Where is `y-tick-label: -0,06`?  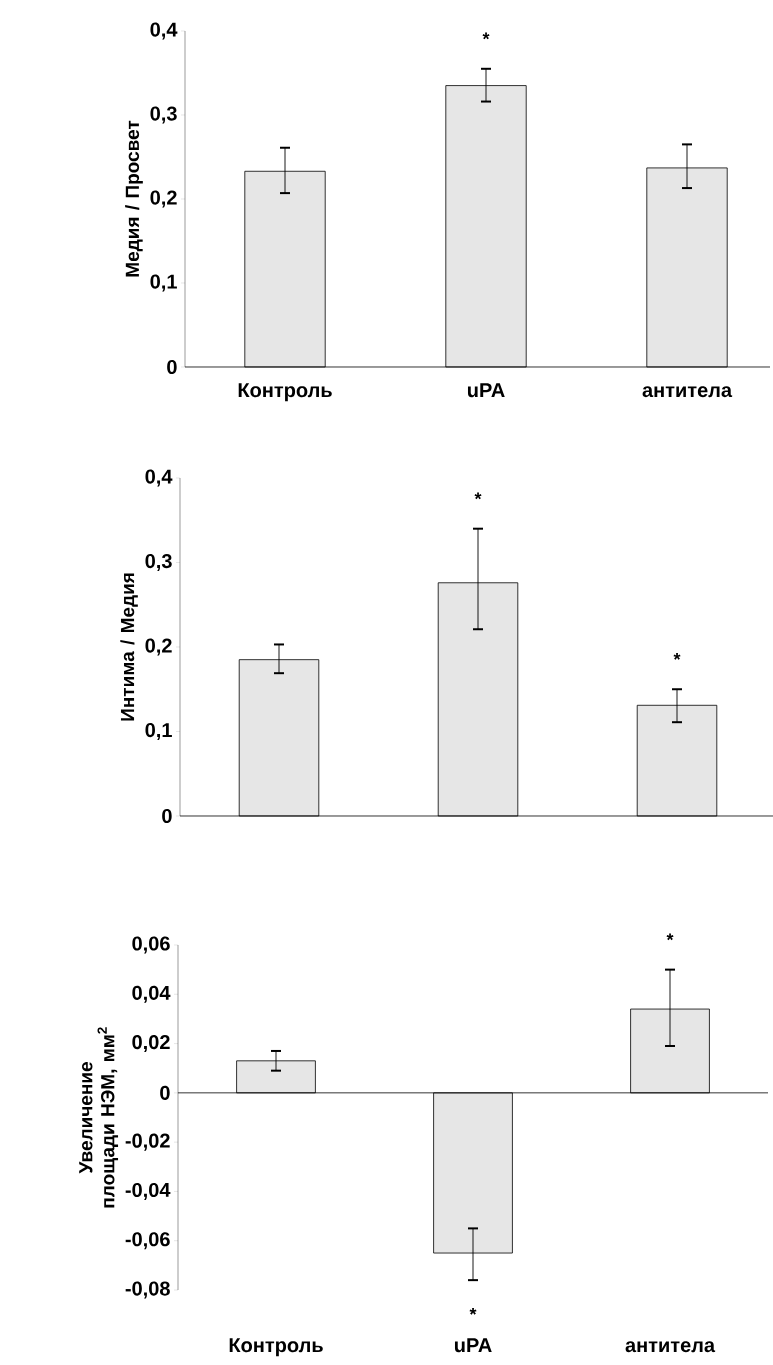
y-tick-label: -0,06 is located at coordinates (147, 1241).